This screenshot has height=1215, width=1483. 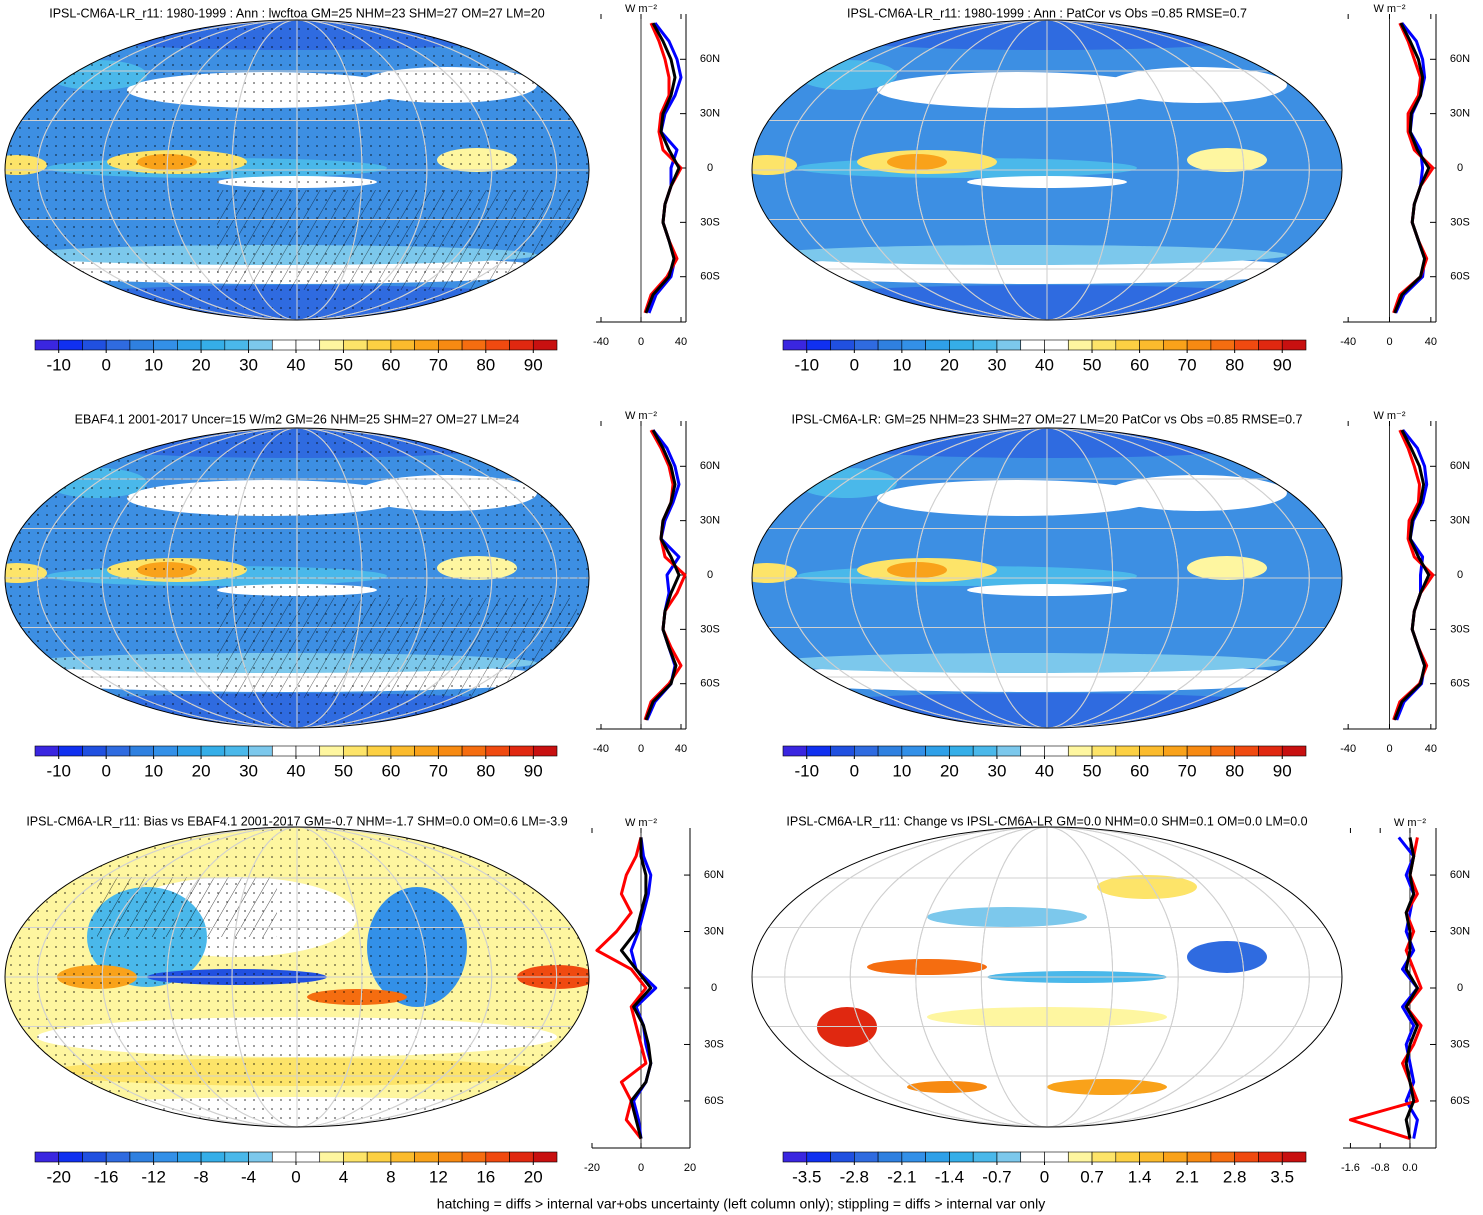 I want to click on colorbar-tick-label: 60, so click(x=390, y=770).